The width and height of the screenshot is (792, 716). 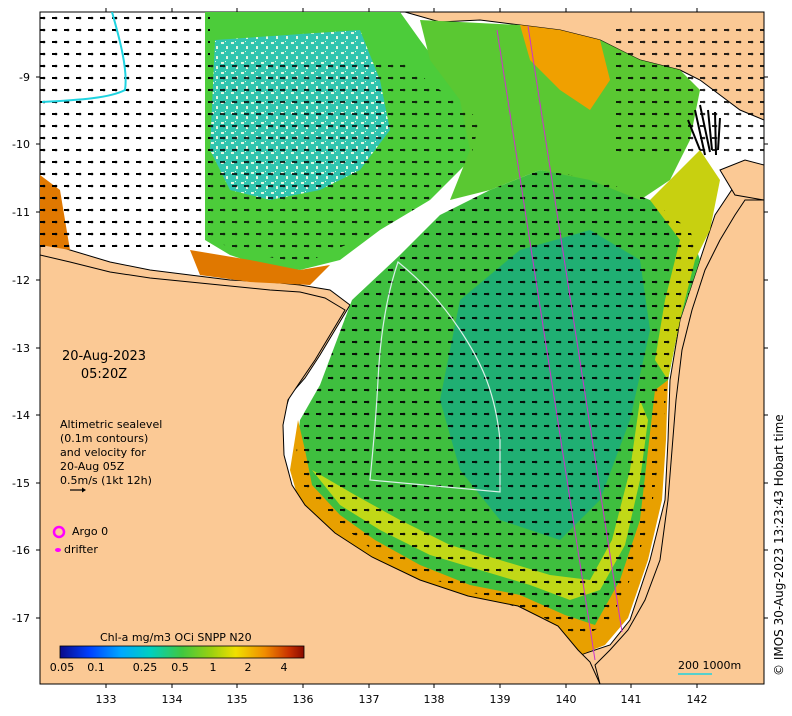 What do you see at coordinates (176, 637) in the screenshot?
I see `colorbar-title: Chl-a mg/m3 OCi SNPP N20` at bounding box center [176, 637].